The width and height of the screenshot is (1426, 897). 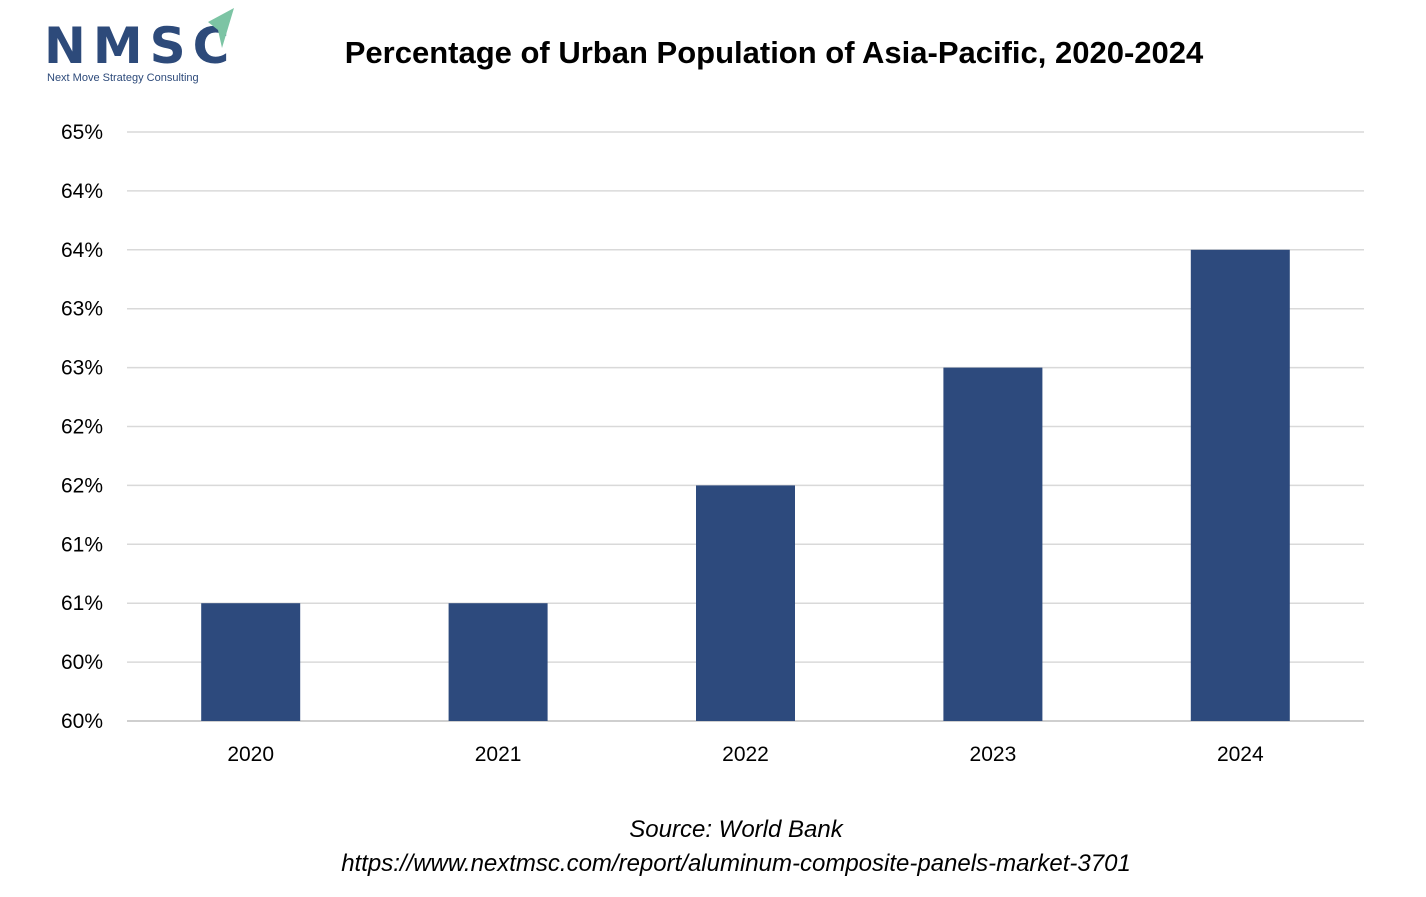 I want to click on bar-2022, so click(x=745, y=603).